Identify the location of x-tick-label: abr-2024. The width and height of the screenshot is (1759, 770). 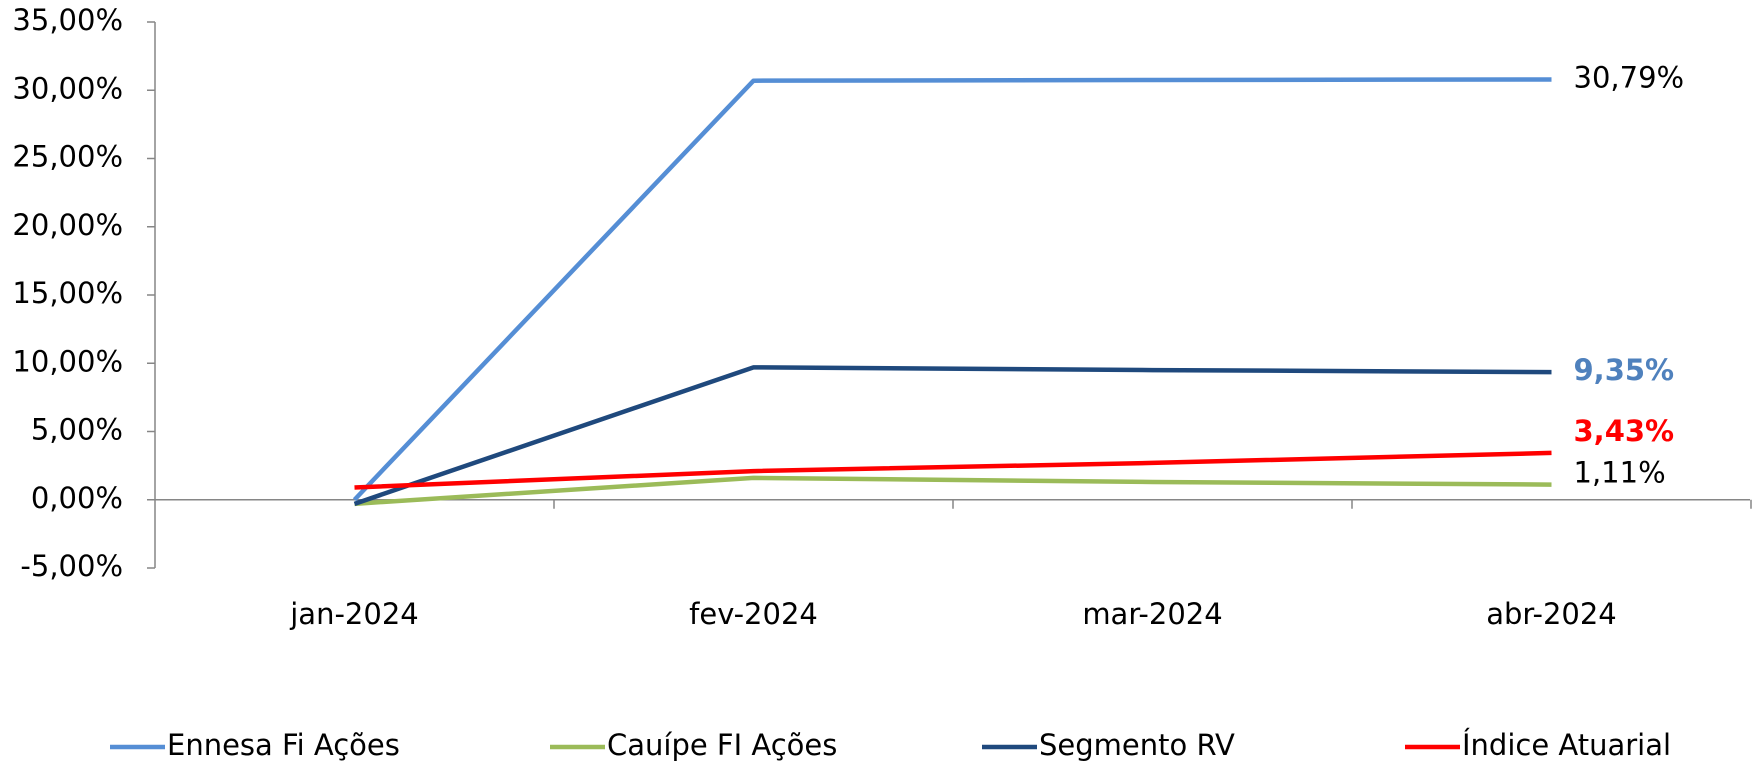
(1551, 614).